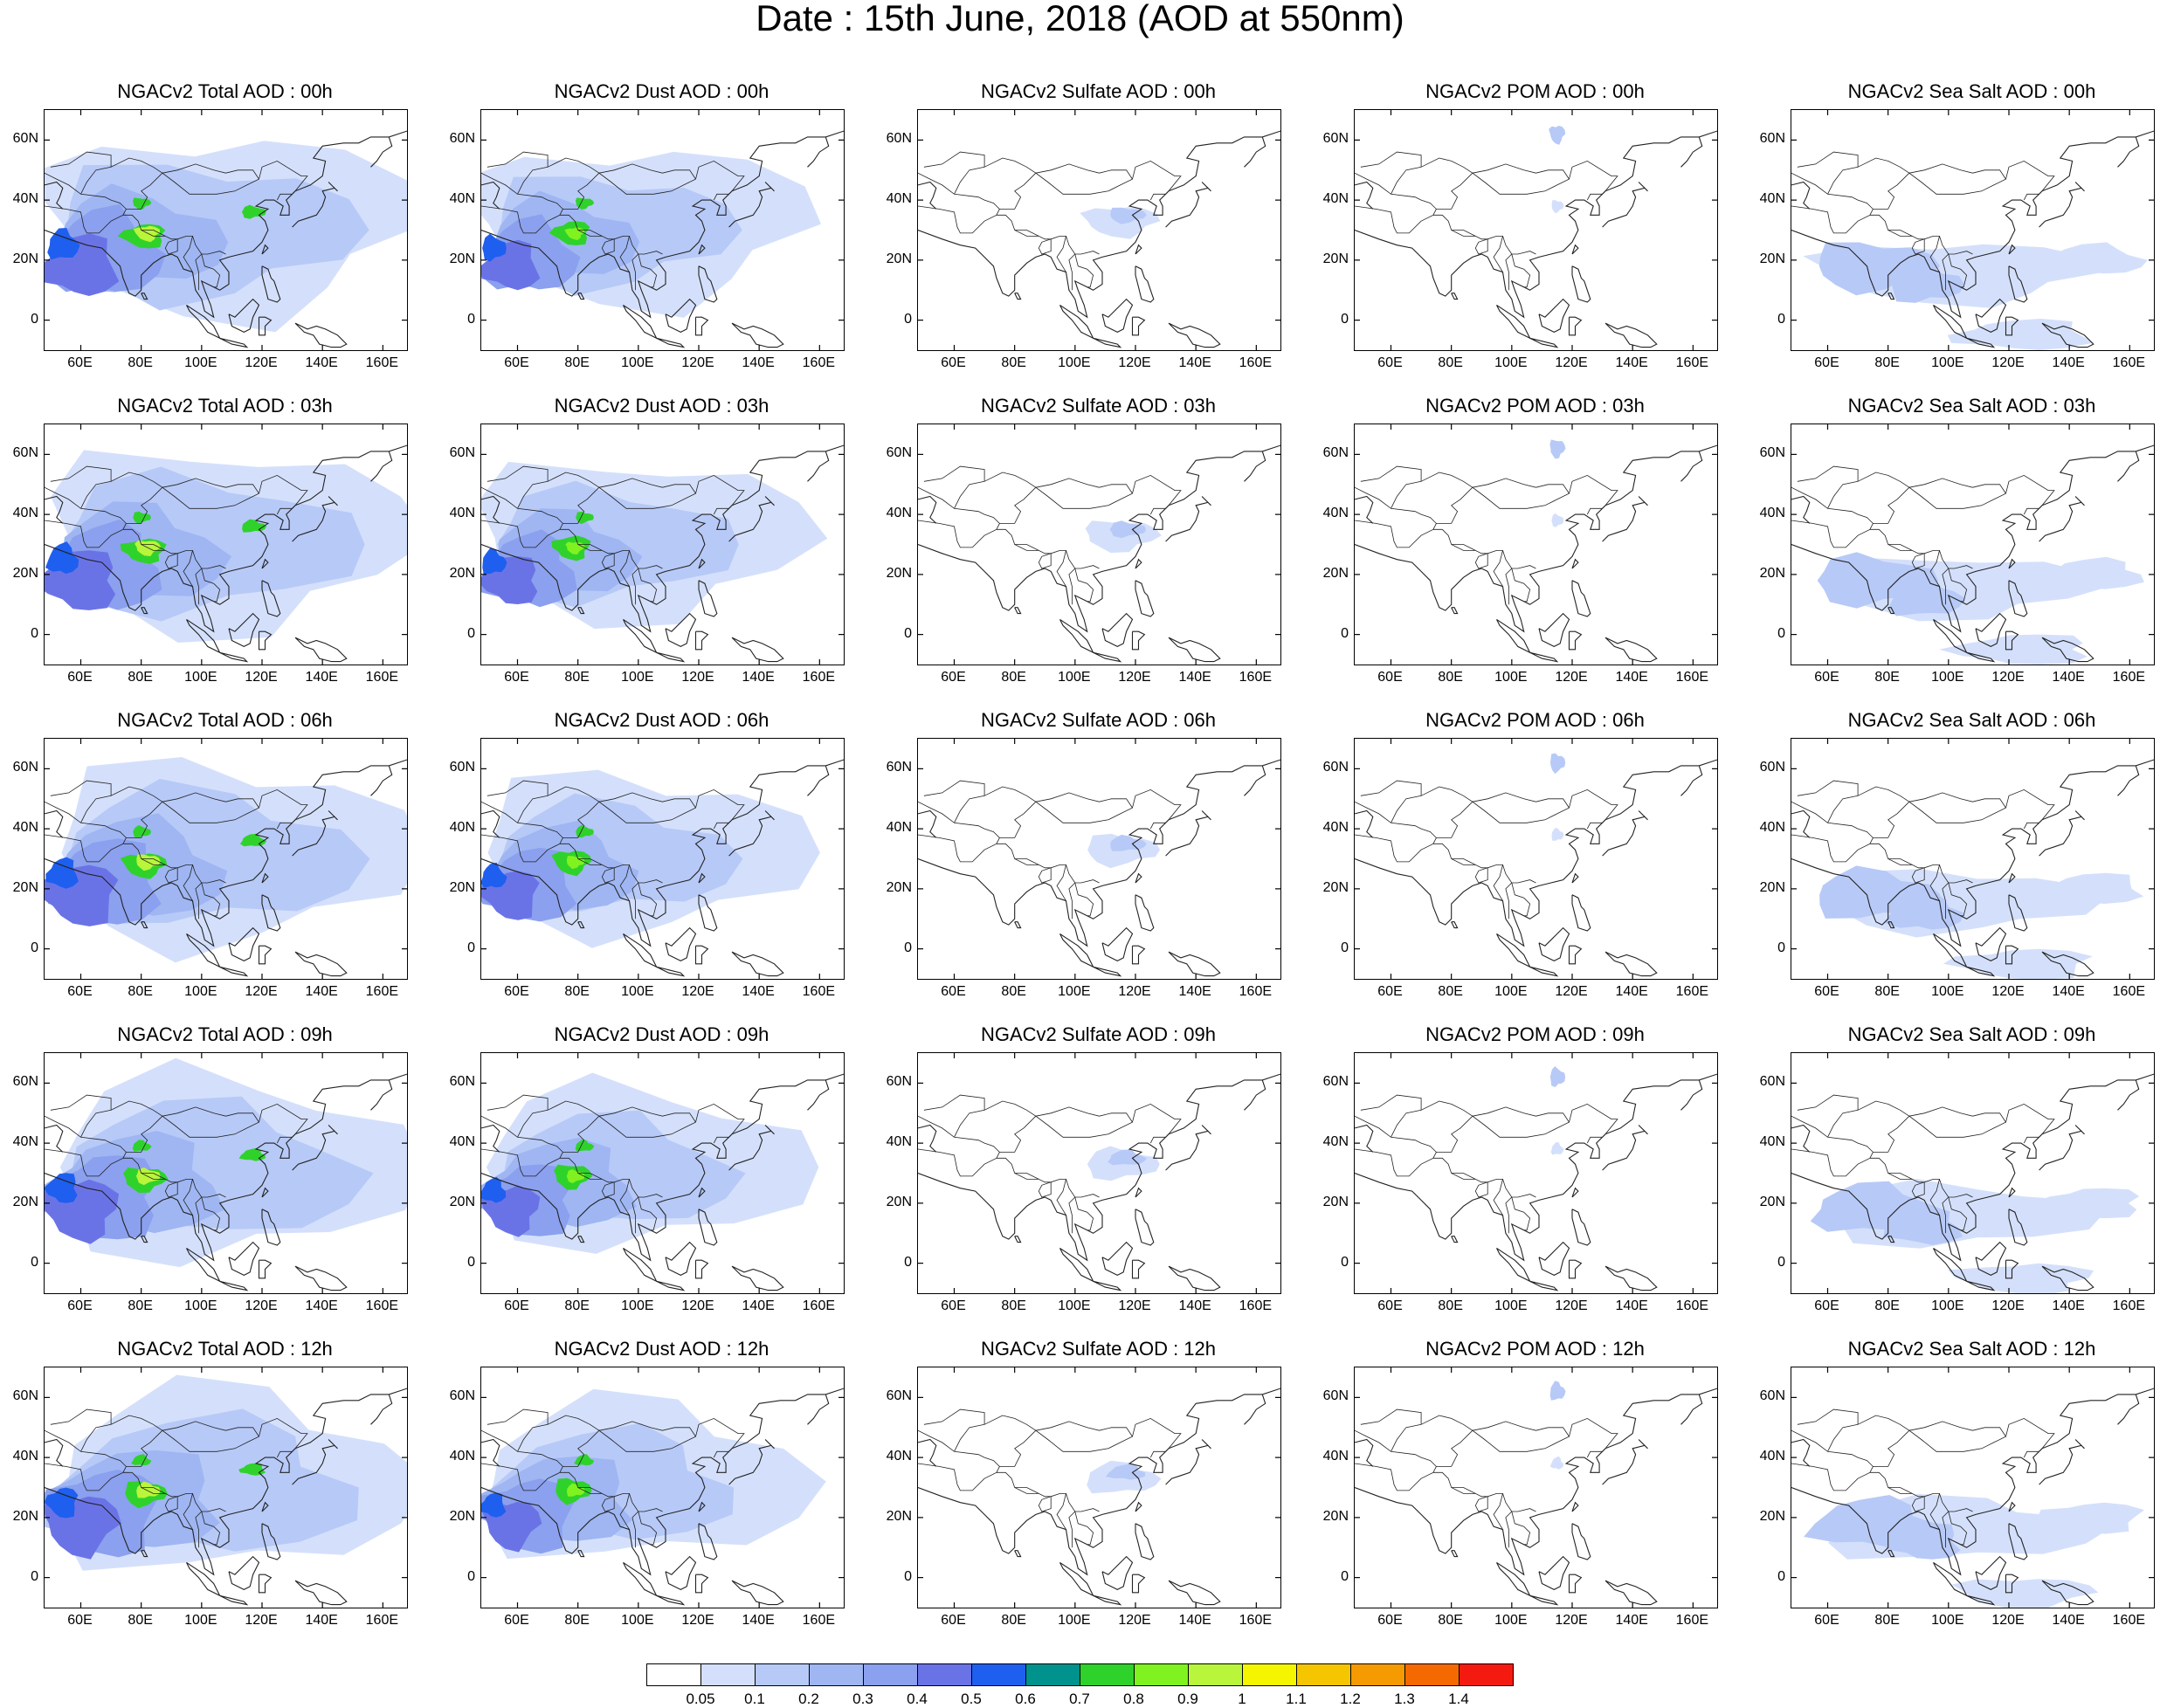 This screenshot has width=2160, height=1708. I want to click on panel-title: NGACv2 Total AOD : 06h, so click(225, 720).